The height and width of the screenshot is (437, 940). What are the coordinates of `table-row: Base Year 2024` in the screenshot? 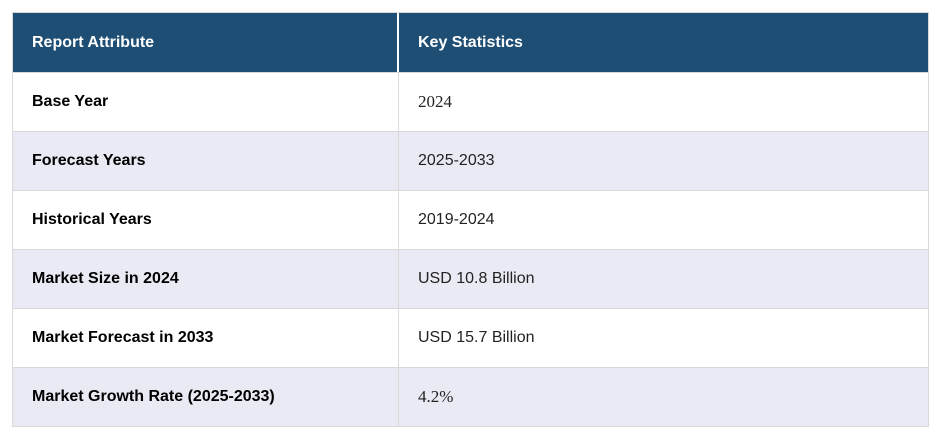 It's located at (470, 101).